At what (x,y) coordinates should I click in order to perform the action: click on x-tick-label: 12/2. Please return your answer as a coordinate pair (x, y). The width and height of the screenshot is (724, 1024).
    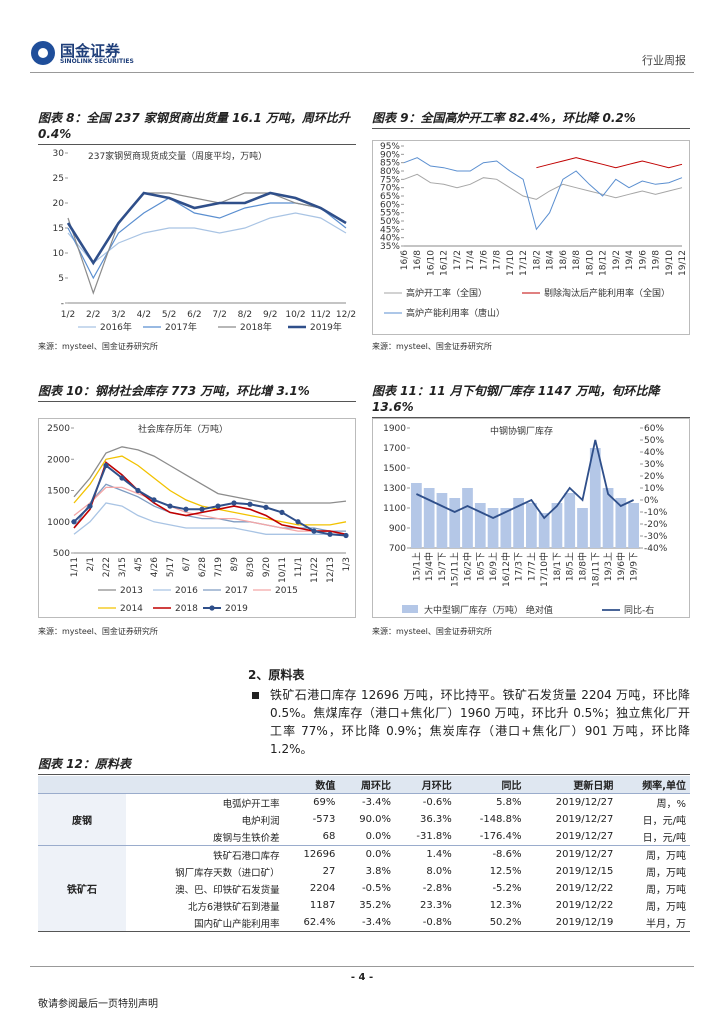
    Looking at the image, I should click on (346, 315).